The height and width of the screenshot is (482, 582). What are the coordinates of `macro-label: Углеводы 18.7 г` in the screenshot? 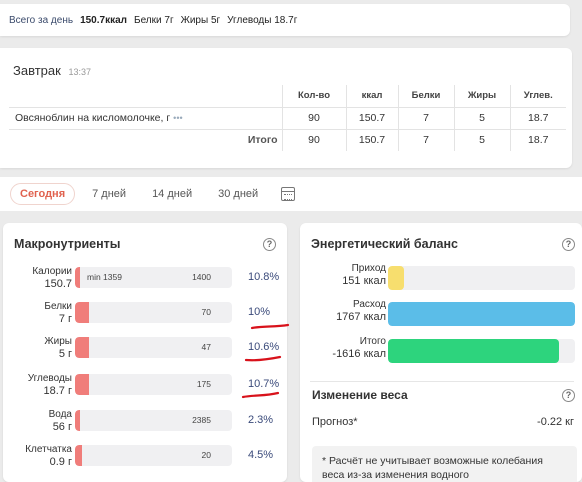 It's located at (50, 385).